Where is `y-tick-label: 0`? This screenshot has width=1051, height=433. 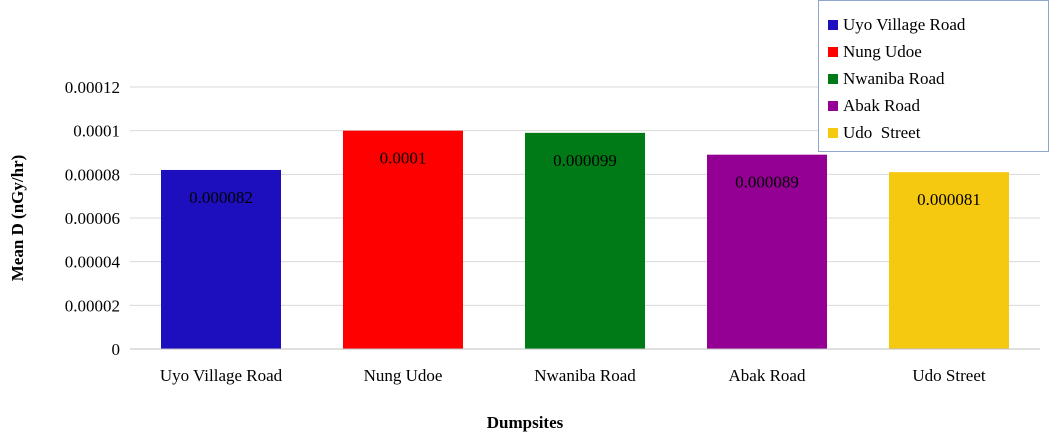
y-tick-label: 0 is located at coordinates (116, 349).